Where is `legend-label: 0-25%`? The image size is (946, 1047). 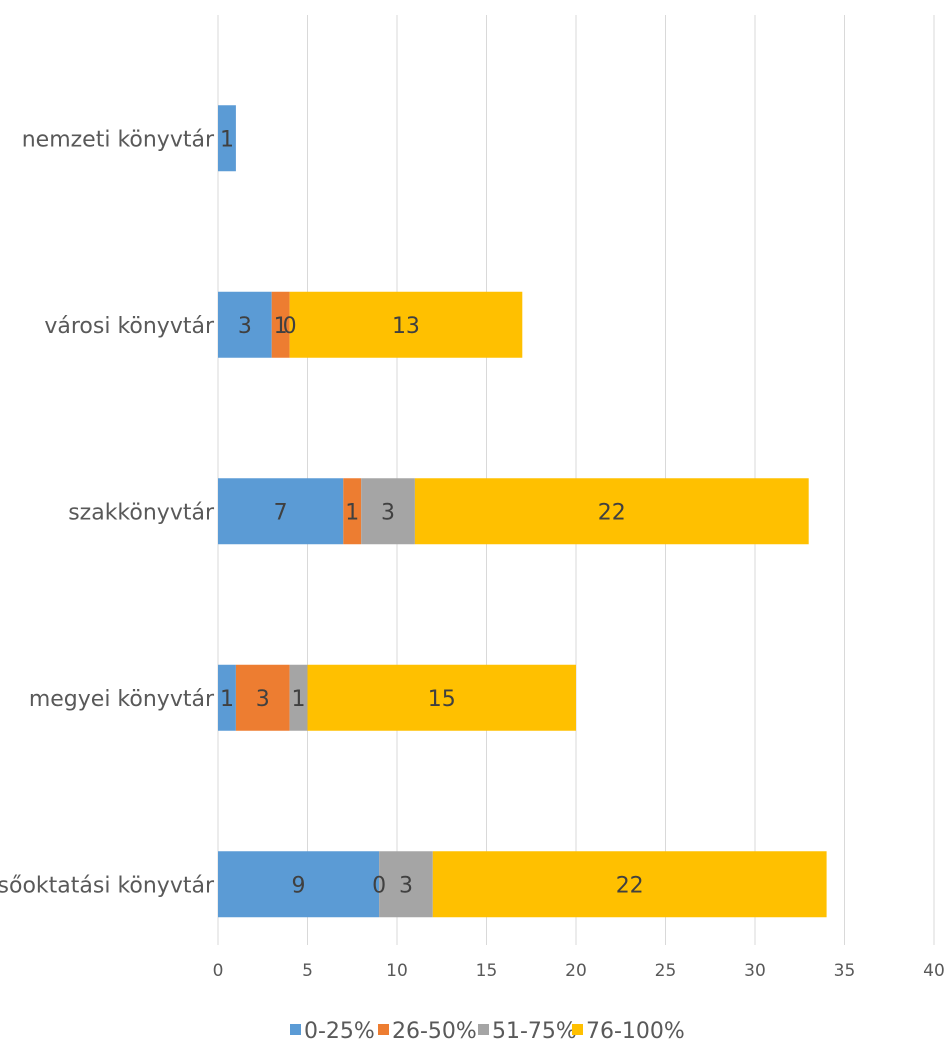 legend-label: 0-25% is located at coordinates (339, 1031).